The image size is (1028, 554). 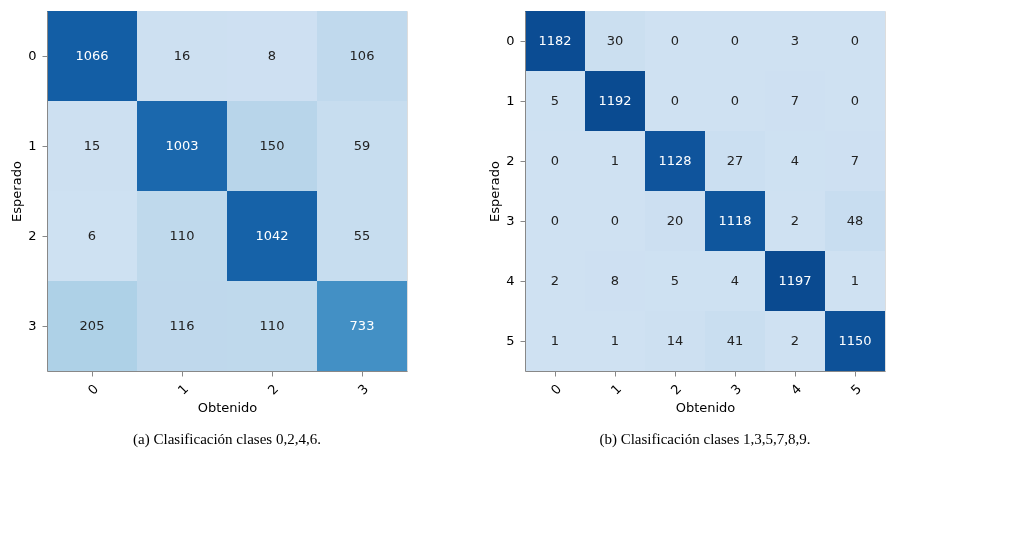 What do you see at coordinates (795, 40) in the screenshot?
I see `data-label: 3` at bounding box center [795, 40].